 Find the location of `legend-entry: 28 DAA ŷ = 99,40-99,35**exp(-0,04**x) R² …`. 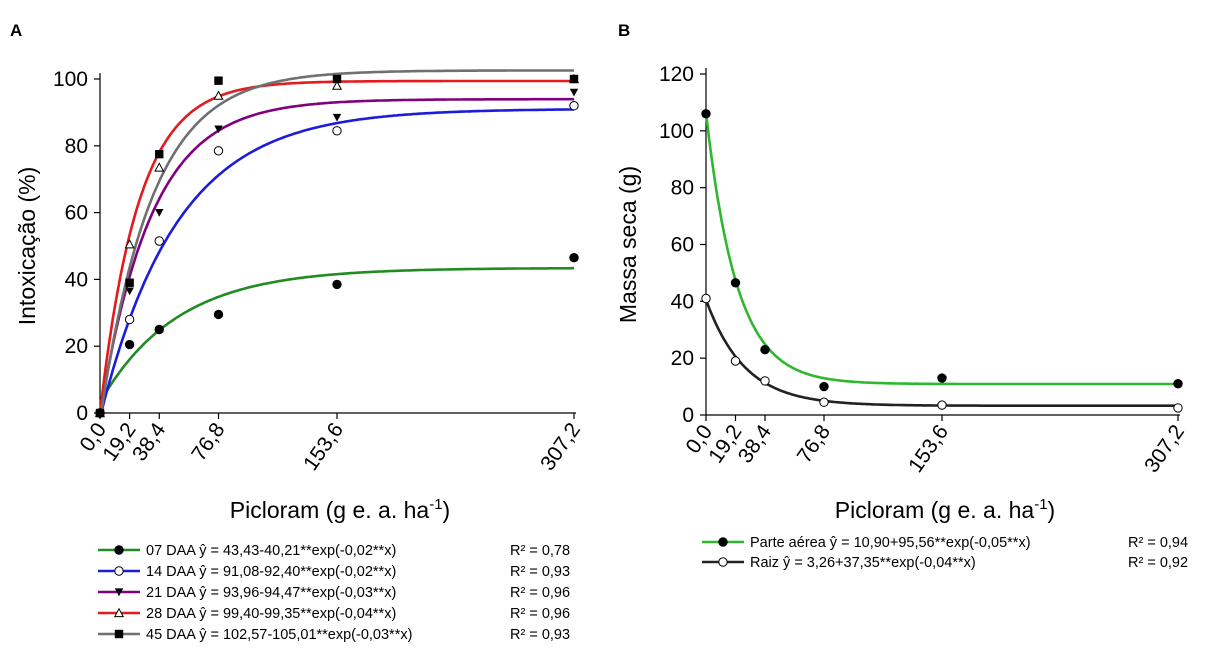

legend-entry: 28 DAA ŷ = 99,40-99,35**exp(-0,04**x) R² … is located at coordinates (334, 614).